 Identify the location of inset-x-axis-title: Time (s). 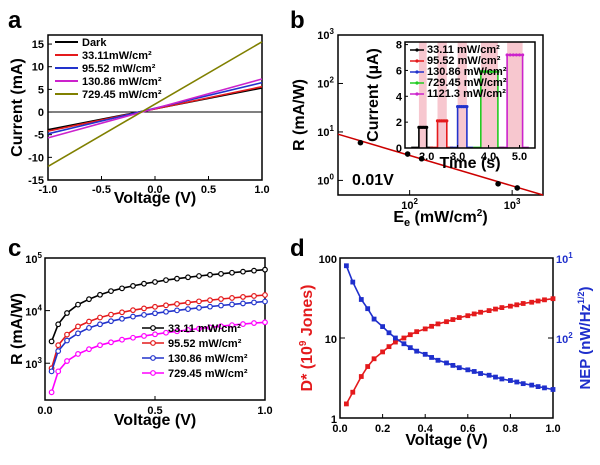
(469, 163).